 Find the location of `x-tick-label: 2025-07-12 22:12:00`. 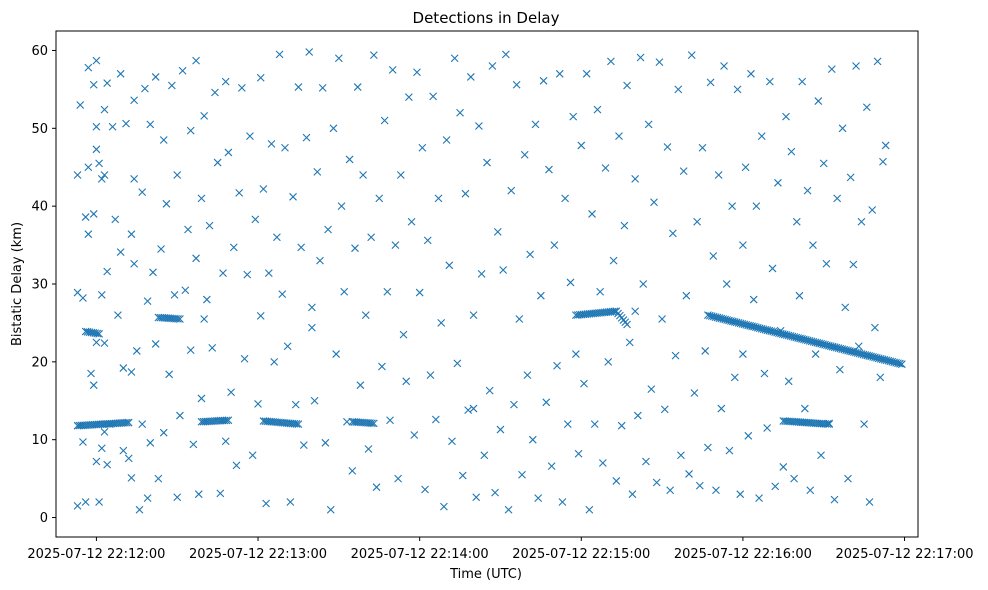

x-tick-label: 2025-07-12 22:12:00 is located at coordinates (96, 554).